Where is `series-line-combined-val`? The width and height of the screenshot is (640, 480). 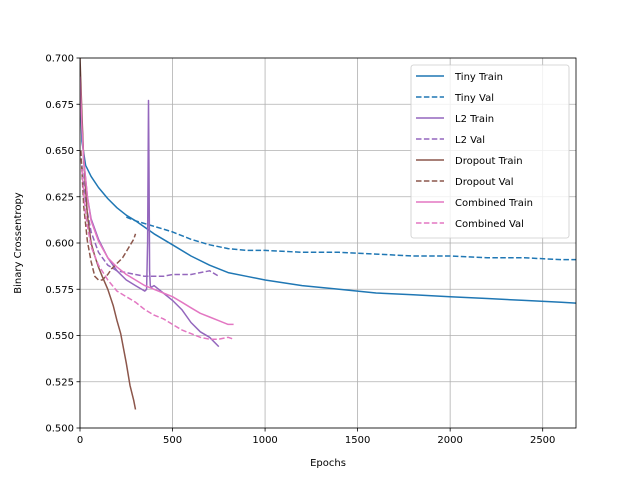
series-line-combined-val is located at coordinates (157, 254).